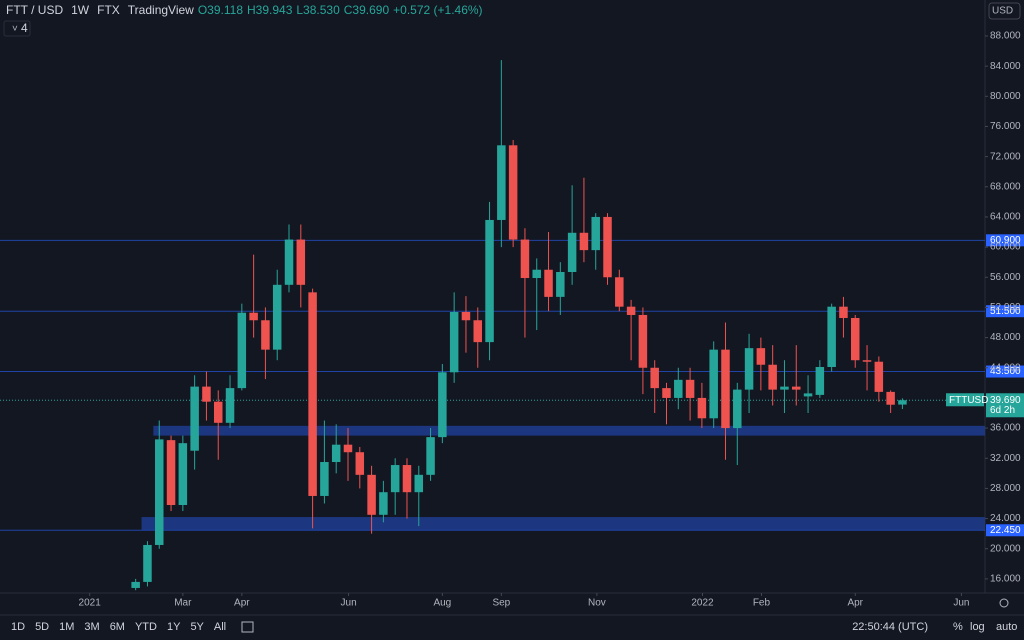 This screenshot has height=640, width=1024. What do you see at coordinates (1006, 627) in the screenshot?
I see `scale-toggle: auto` at bounding box center [1006, 627].